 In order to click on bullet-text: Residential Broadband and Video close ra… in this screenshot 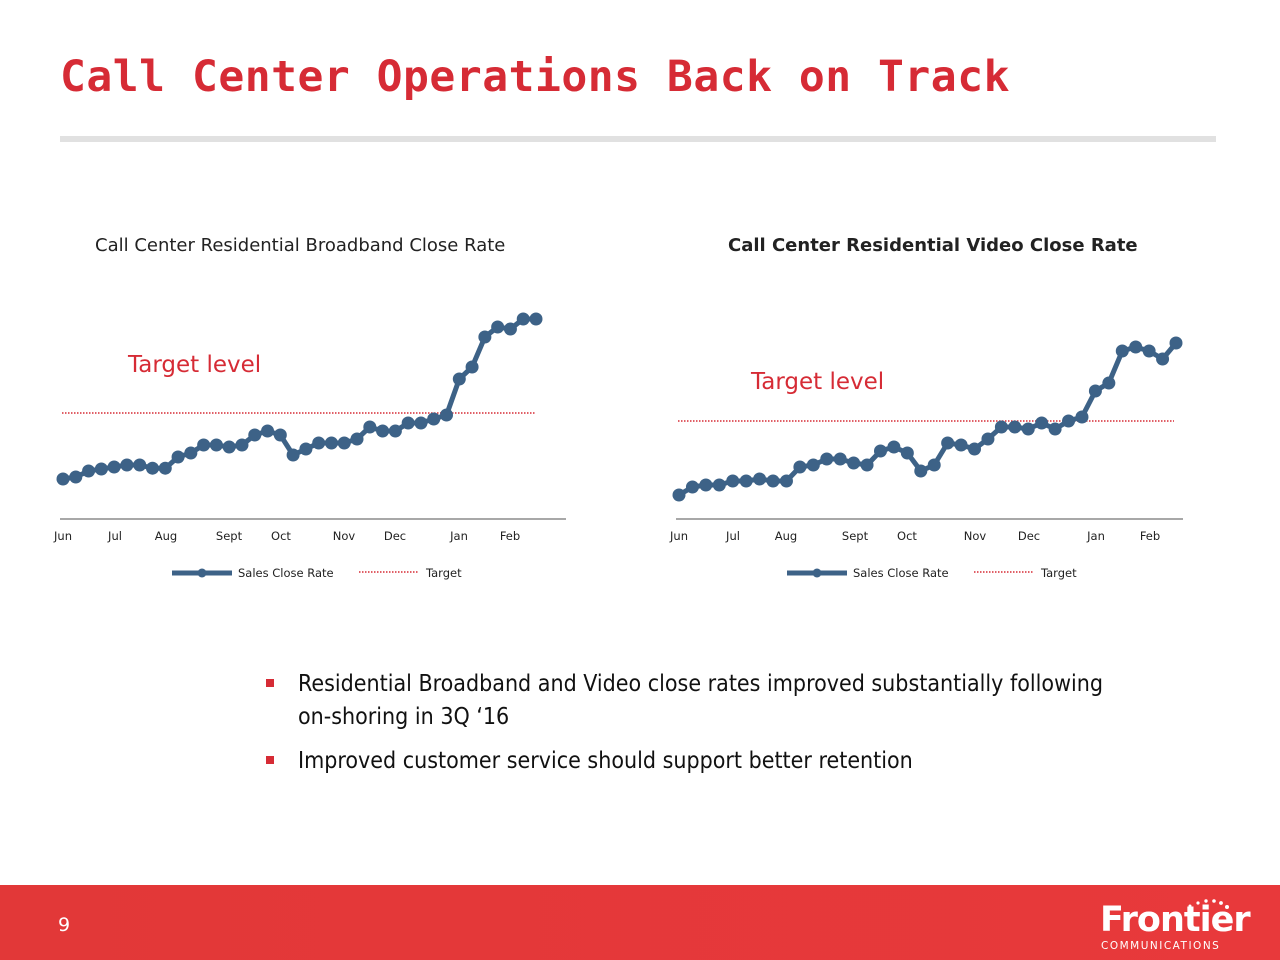, I will do `click(700, 700)`.